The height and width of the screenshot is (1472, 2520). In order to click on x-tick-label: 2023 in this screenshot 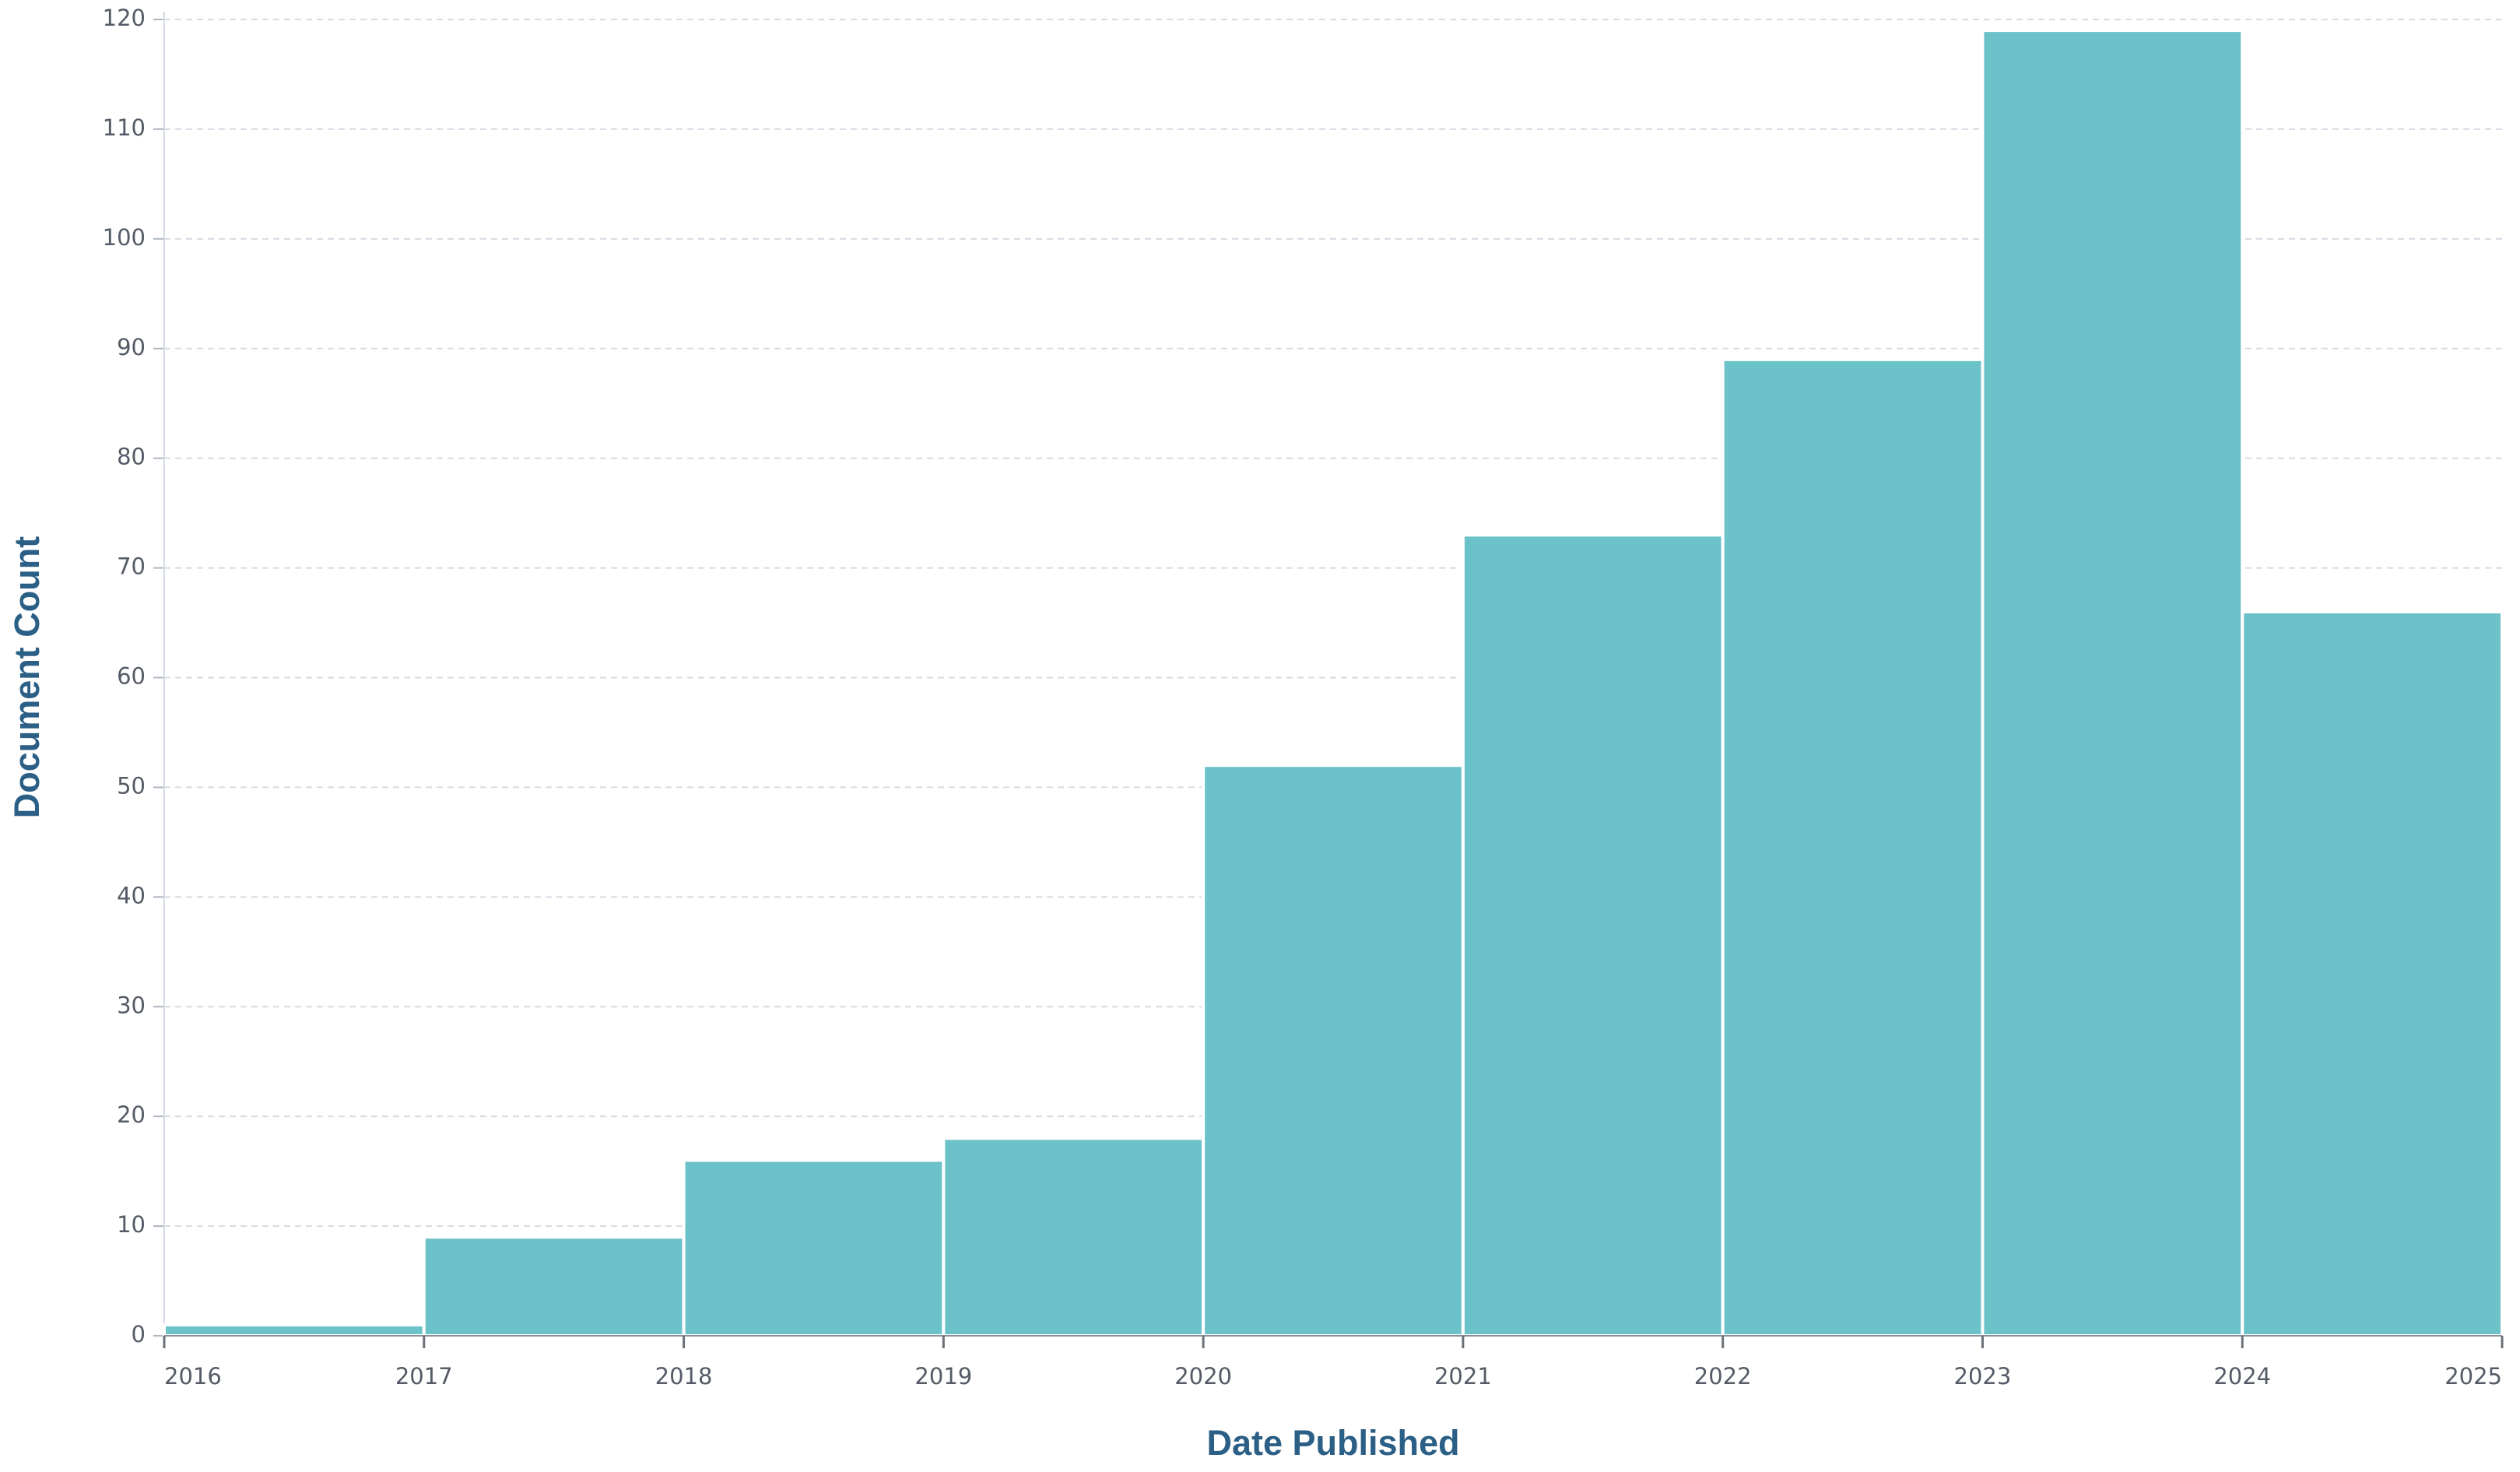, I will do `click(1983, 1376)`.